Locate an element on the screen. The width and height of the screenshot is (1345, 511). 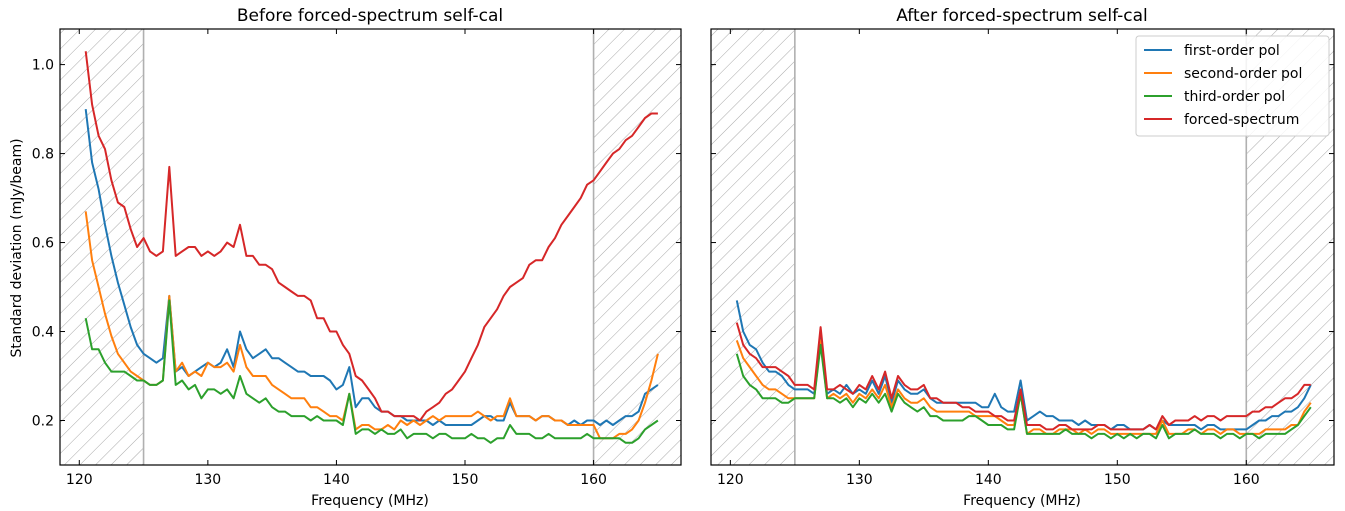
legend-label: second-order pol is located at coordinates (1243, 74).